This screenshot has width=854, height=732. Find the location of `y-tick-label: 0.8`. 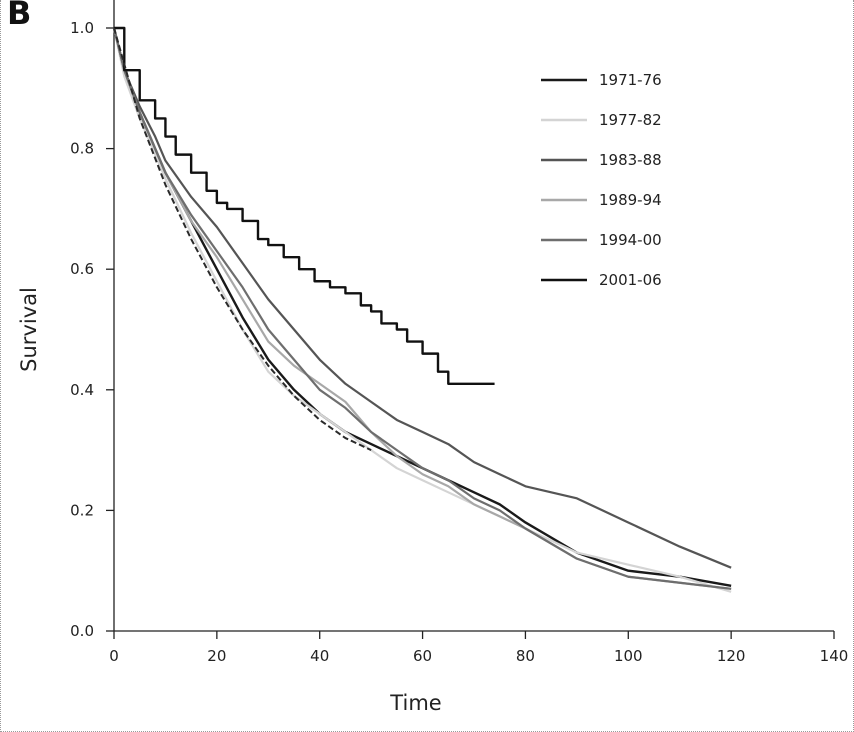

y-tick-label: 0.8 is located at coordinates (82, 149).